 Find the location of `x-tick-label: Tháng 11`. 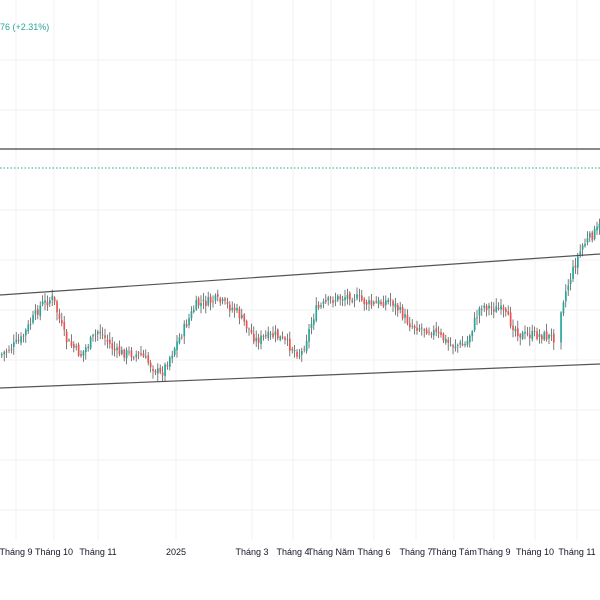

x-tick-label: Tháng 11 is located at coordinates (576, 552).